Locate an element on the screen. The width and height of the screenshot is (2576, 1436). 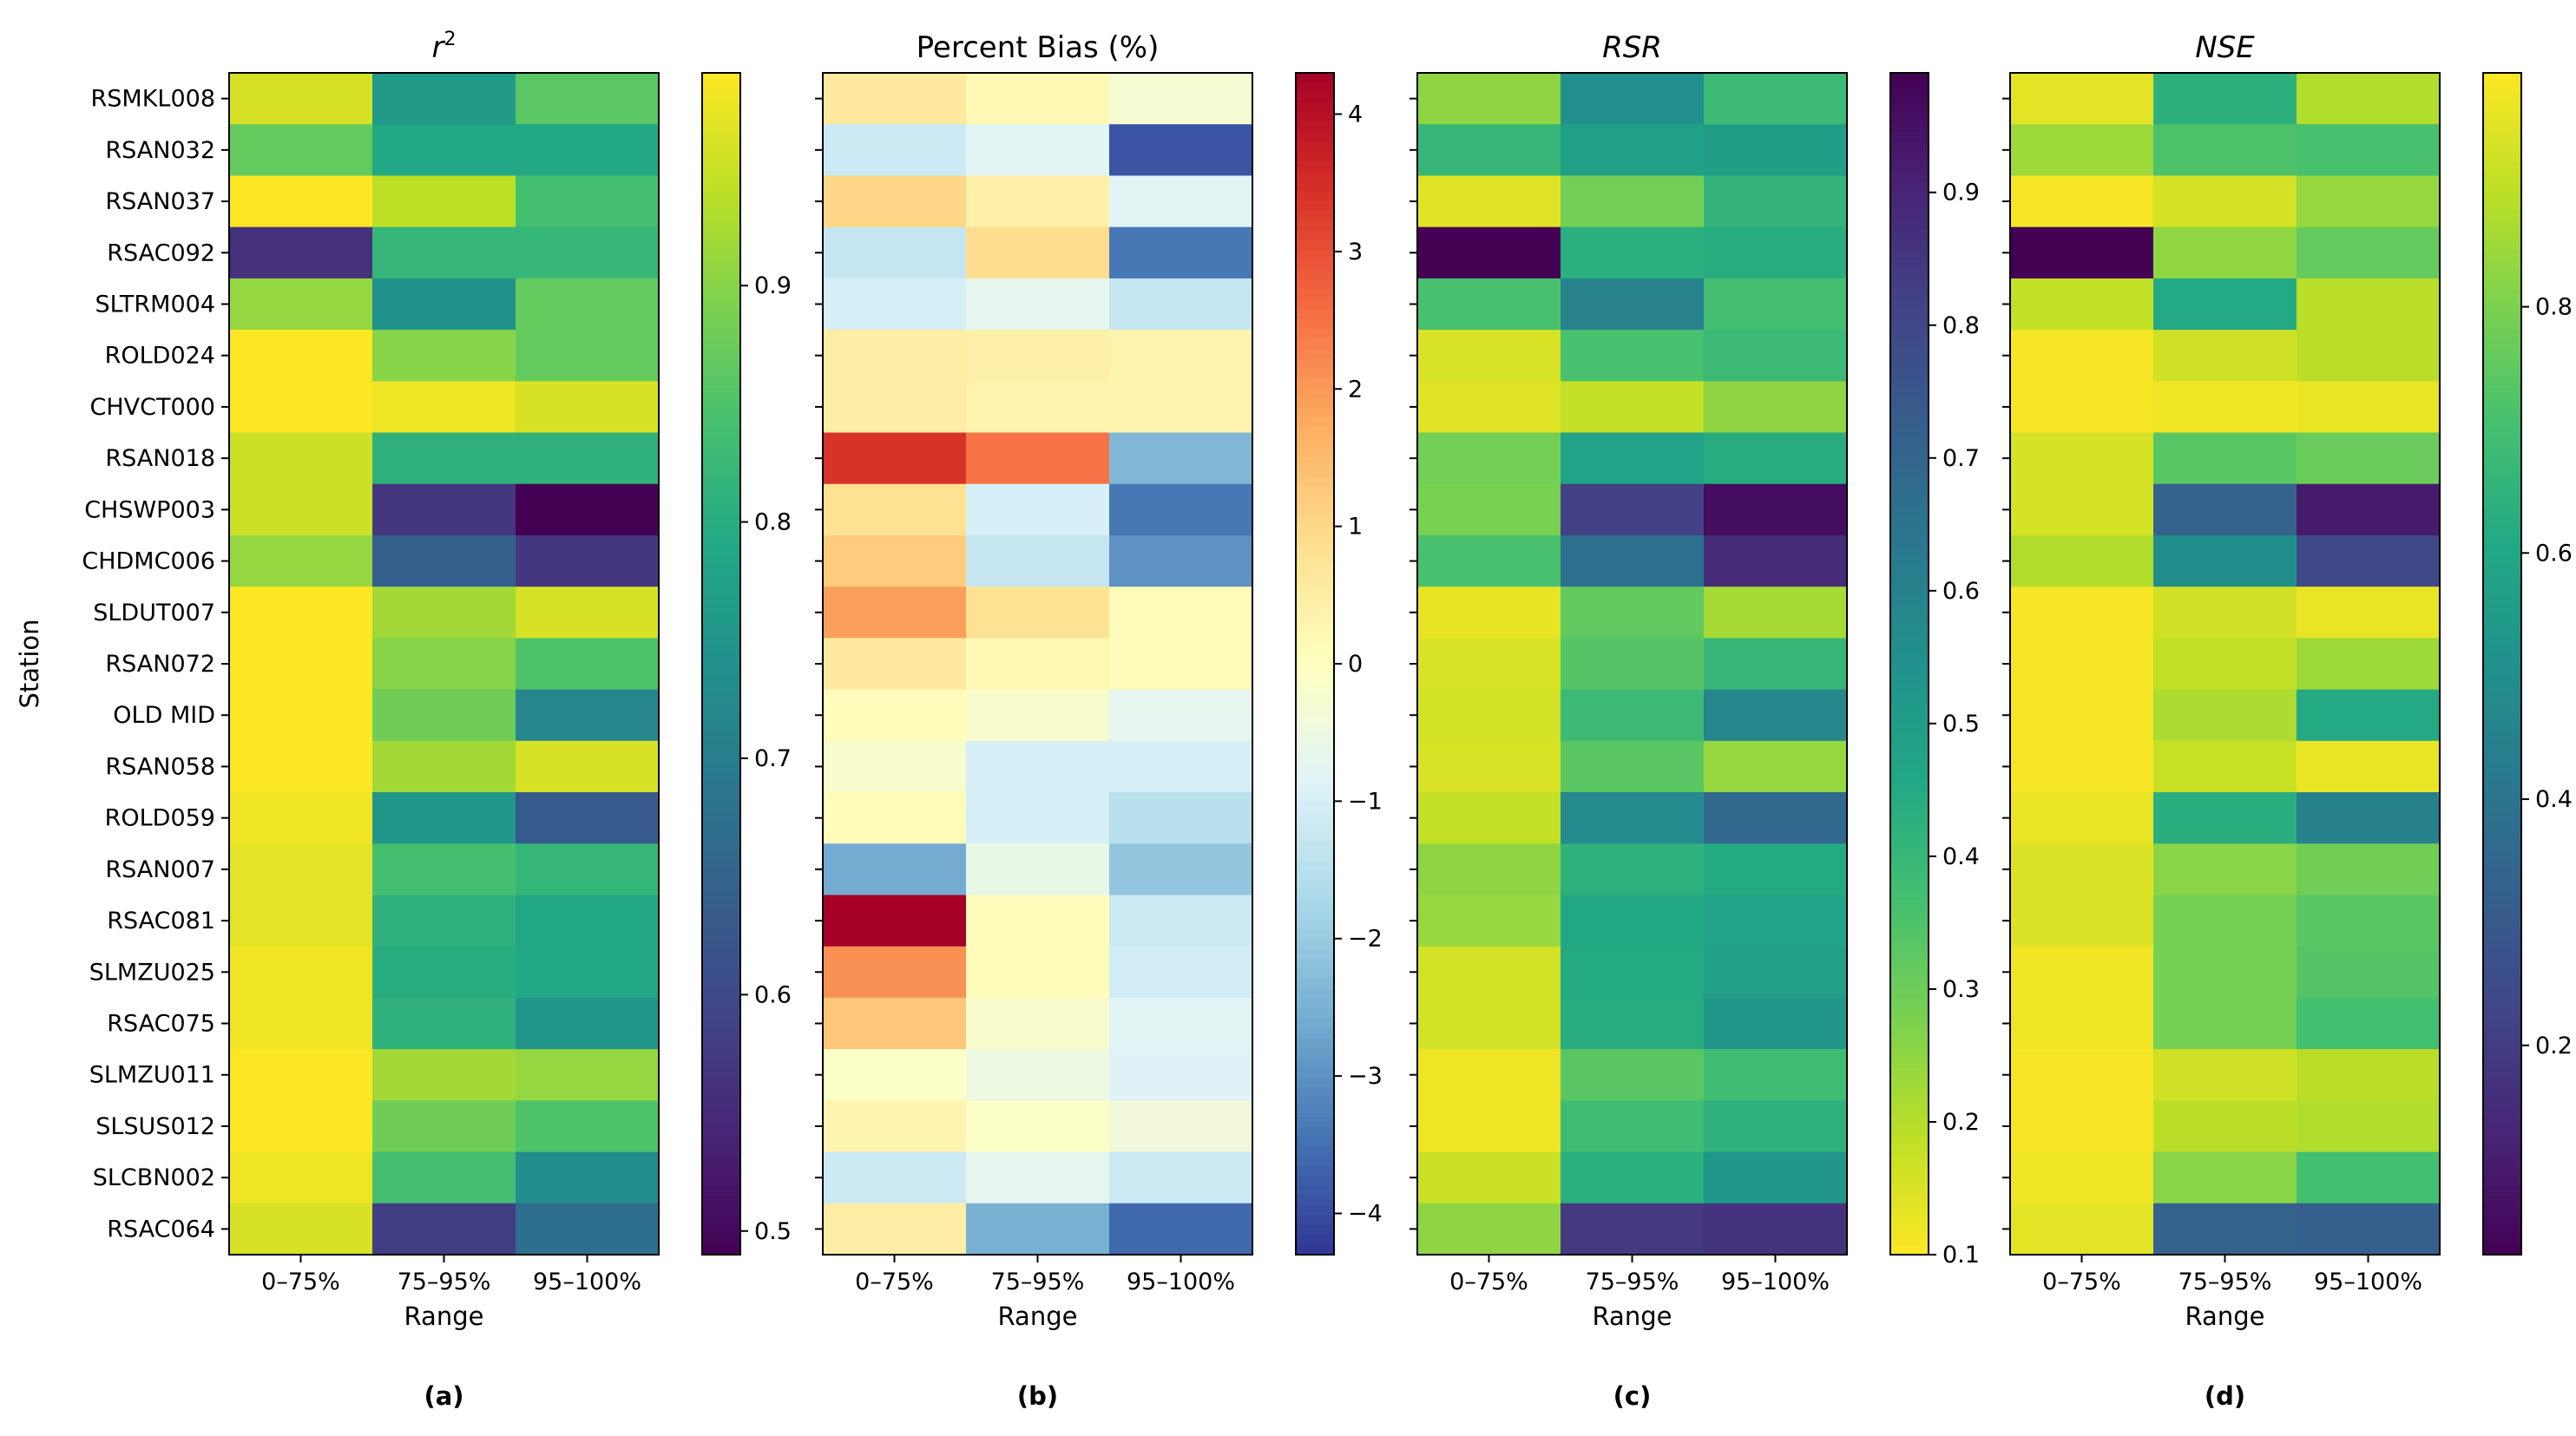
station-label: OLD MID is located at coordinates (164, 715).